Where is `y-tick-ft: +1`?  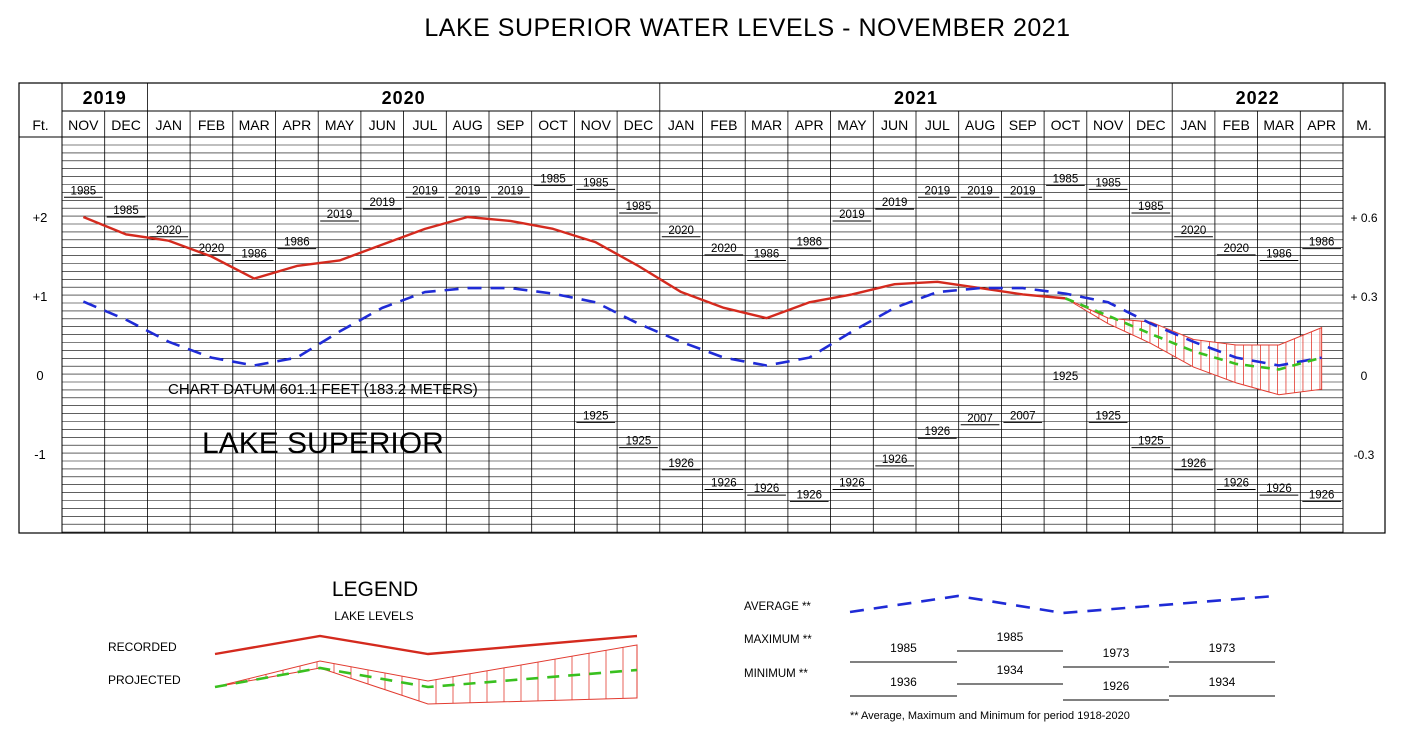 y-tick-ft: +1 is located at coordinates (40, 296).